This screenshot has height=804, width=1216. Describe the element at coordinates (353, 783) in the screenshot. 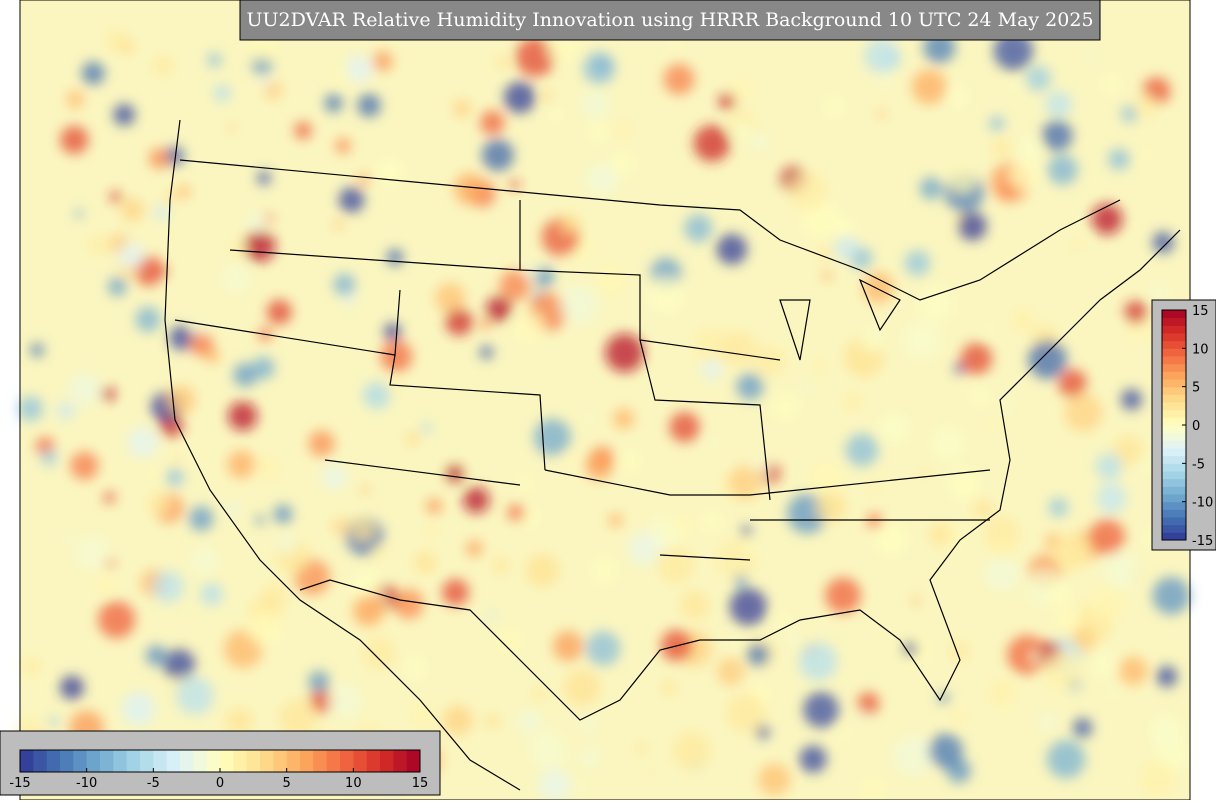

I see `colorbar-tick-label: 10` at that location.